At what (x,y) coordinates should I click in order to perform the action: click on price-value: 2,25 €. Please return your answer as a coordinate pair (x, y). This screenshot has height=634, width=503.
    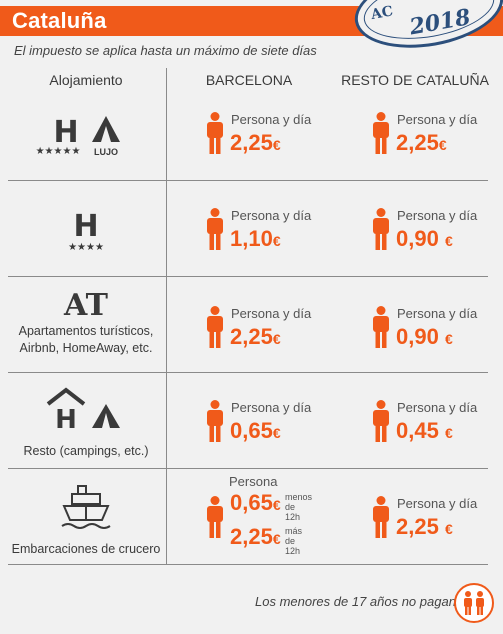
    Looking at the image, I should click on (424, 526).